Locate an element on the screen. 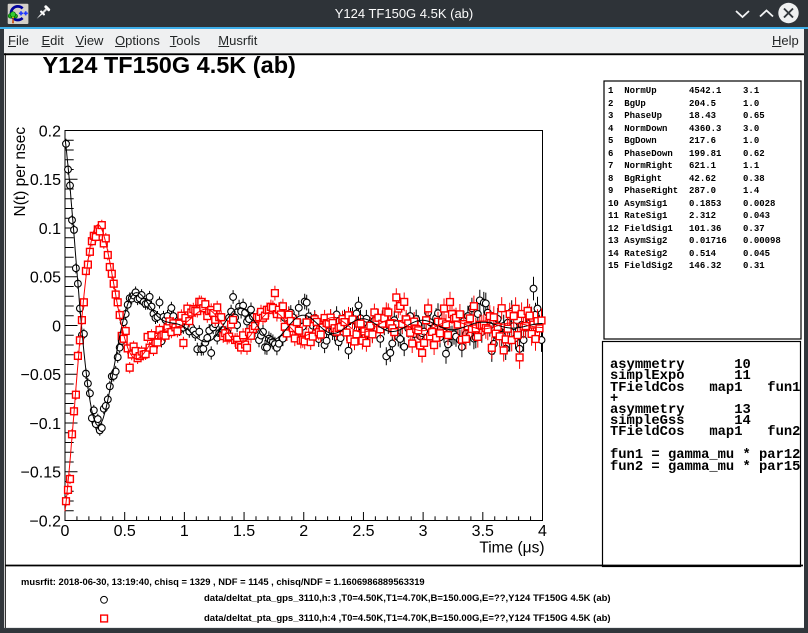 The width and height of the screenshot is (808, 633). svg-text: 1.5 is located at coordinates (244, 531).